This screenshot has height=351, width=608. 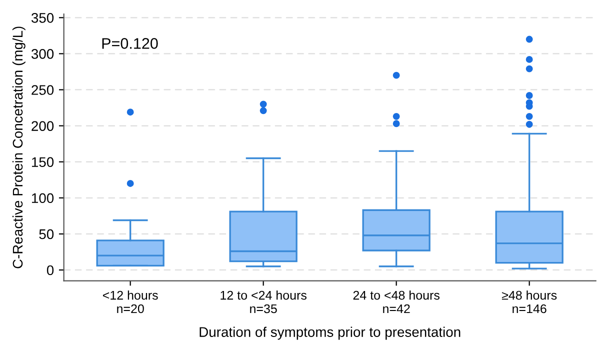 I want to click on x-axis-title: Duration of symptoms prior to presentation, so click(x=330, y=333).